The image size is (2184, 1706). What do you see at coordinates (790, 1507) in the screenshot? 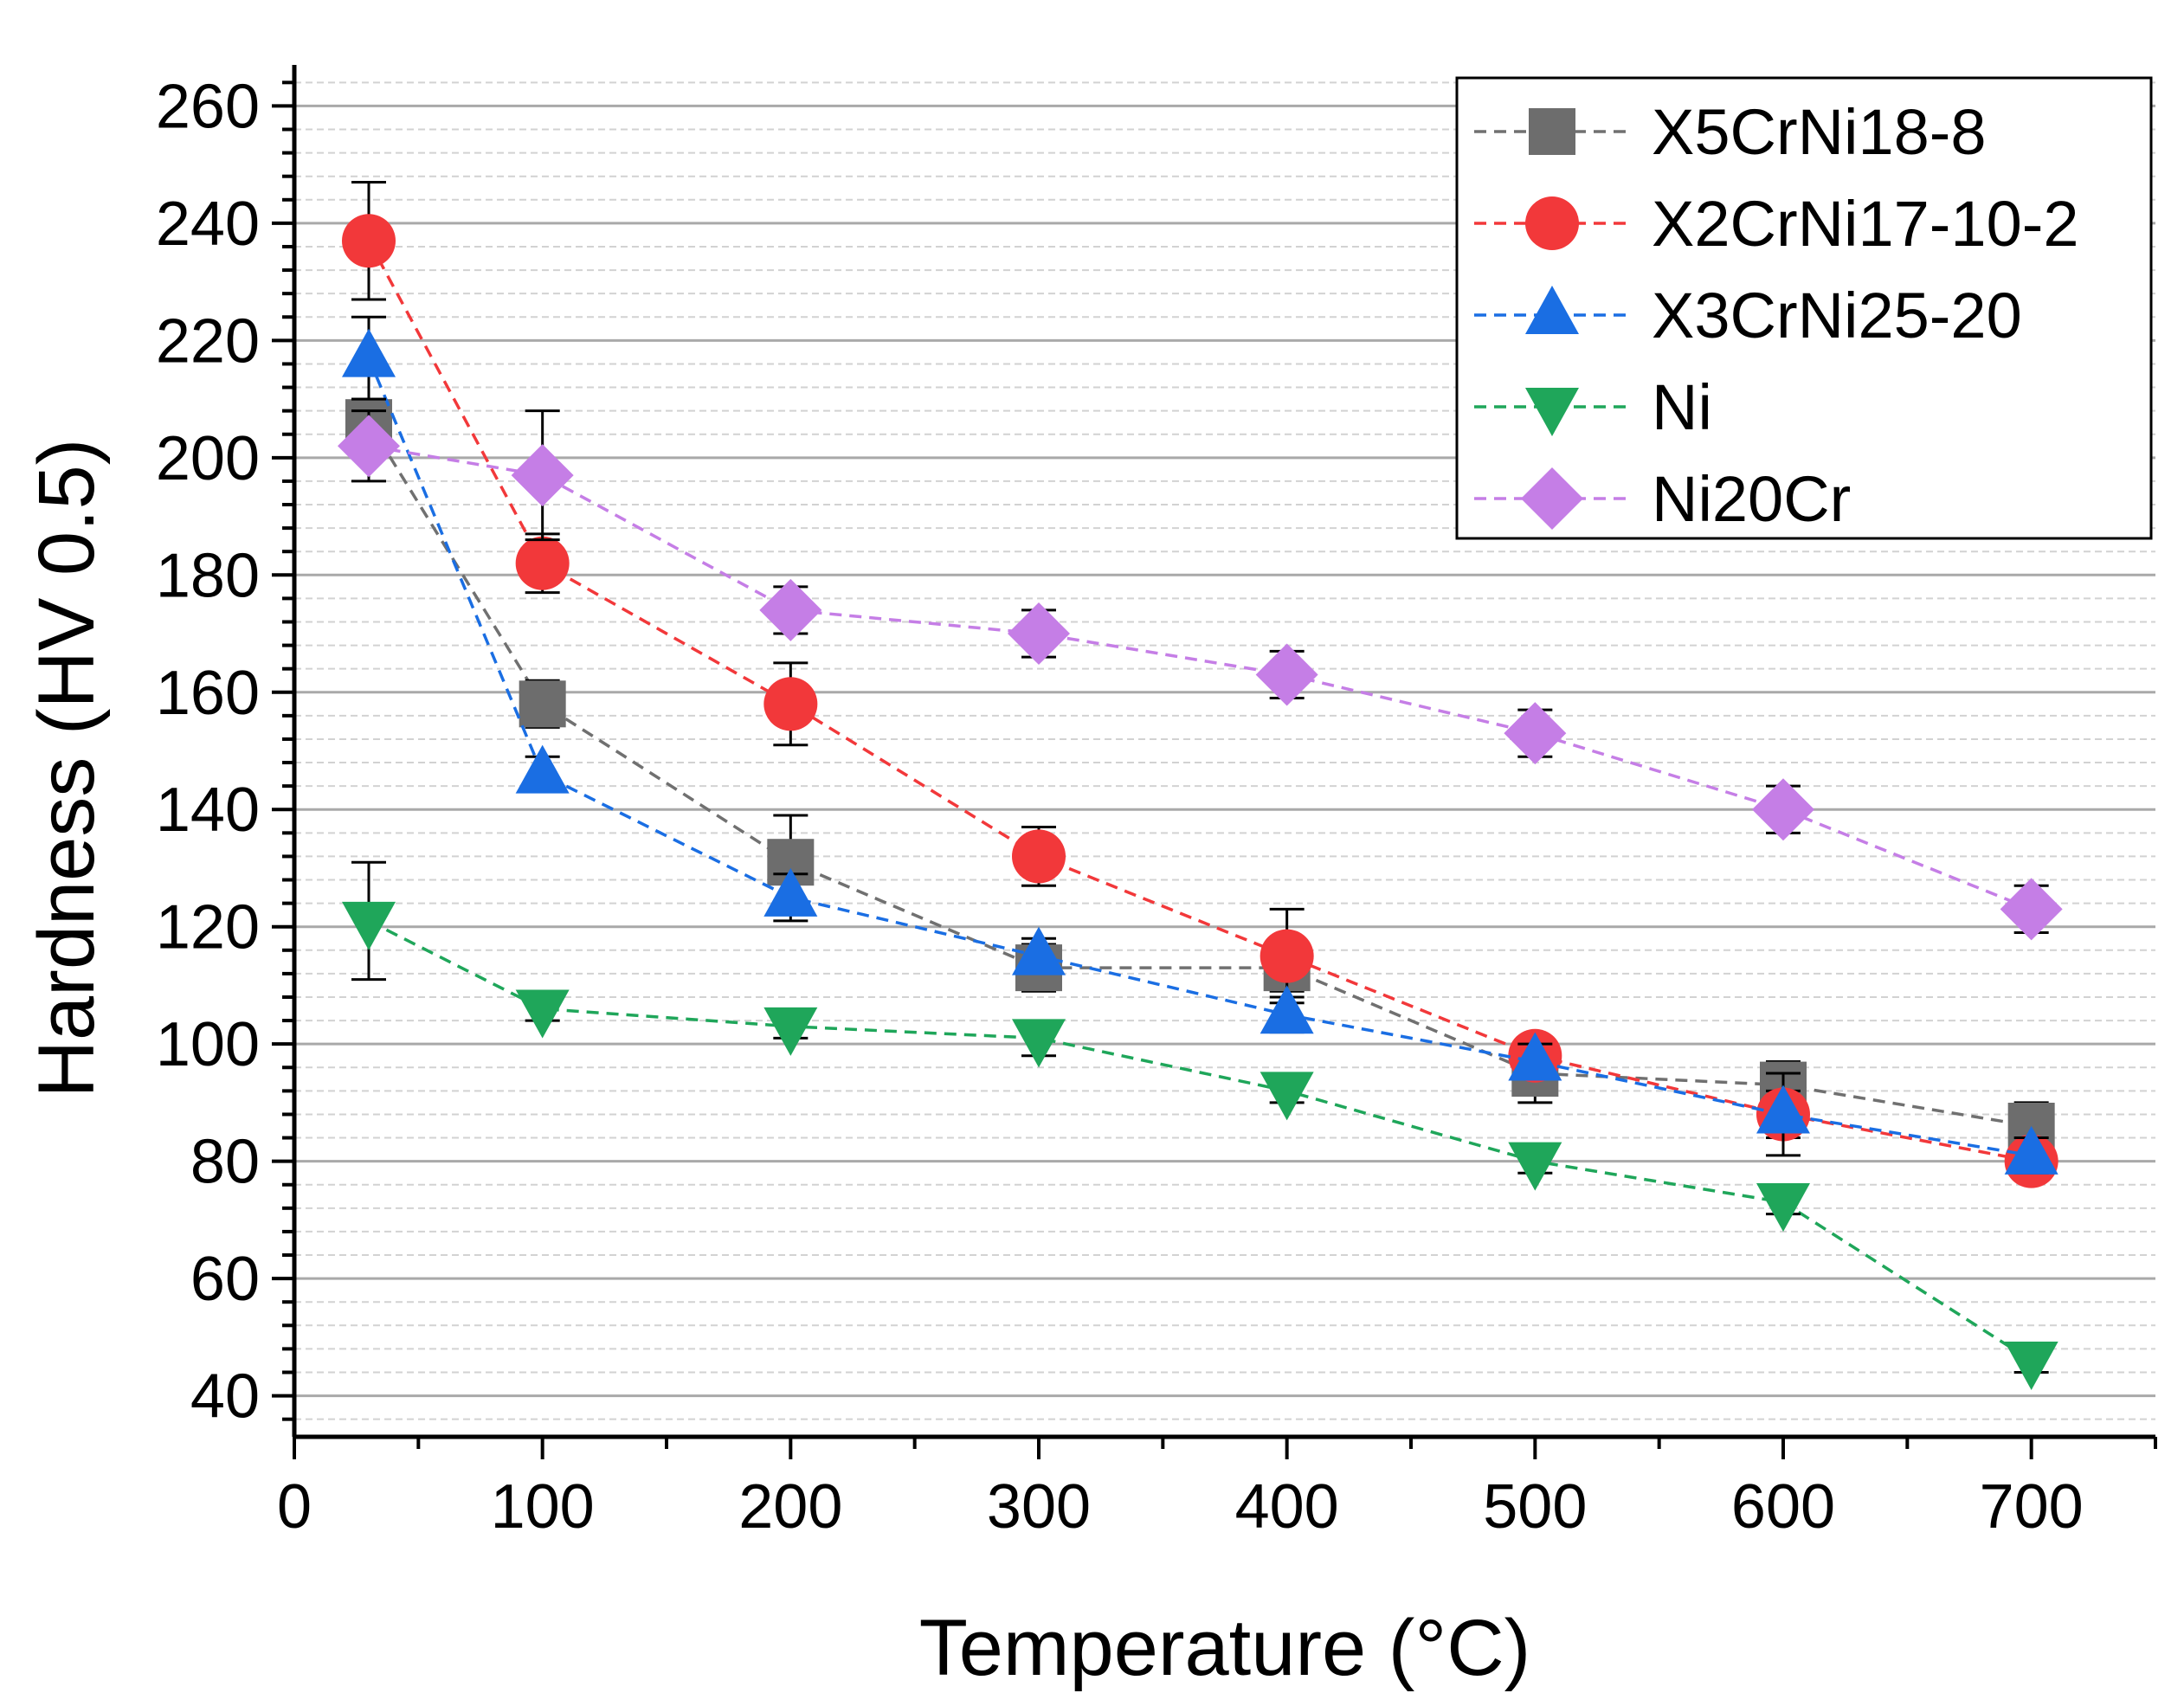
I see `x-tick-label: 200` at bounding box center [790, 1507].